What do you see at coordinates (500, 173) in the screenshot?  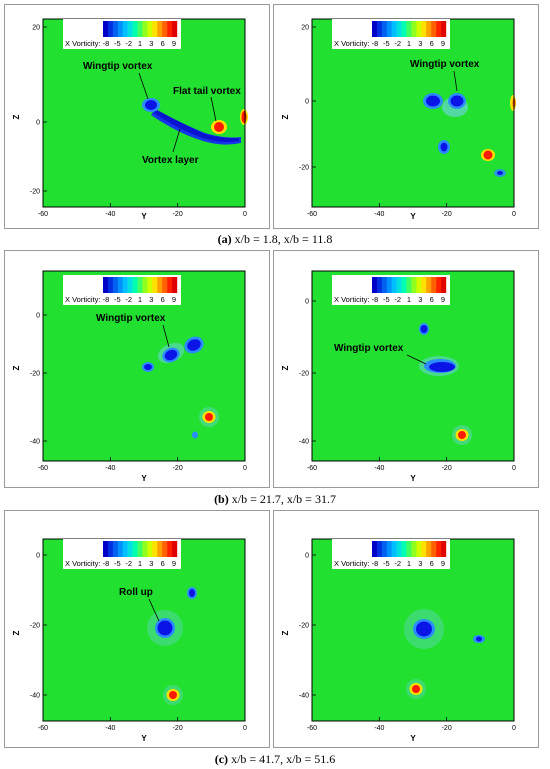 I see `secondary-vortex-core` at bounding box center [500, 173].